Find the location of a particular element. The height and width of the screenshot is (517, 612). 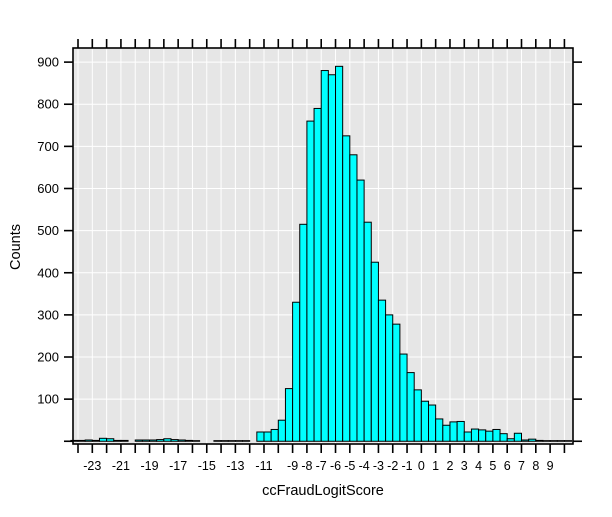

x-tick-label: -11 is located at coordinates (263, 466).